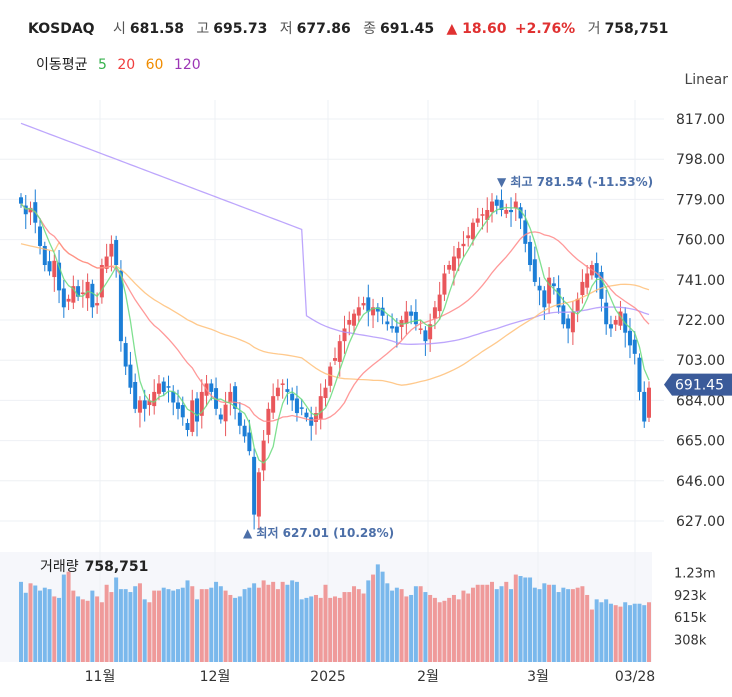 This screenshot has height=697, width=732. I want to click on close-value: 691.45, so click(407, 29).